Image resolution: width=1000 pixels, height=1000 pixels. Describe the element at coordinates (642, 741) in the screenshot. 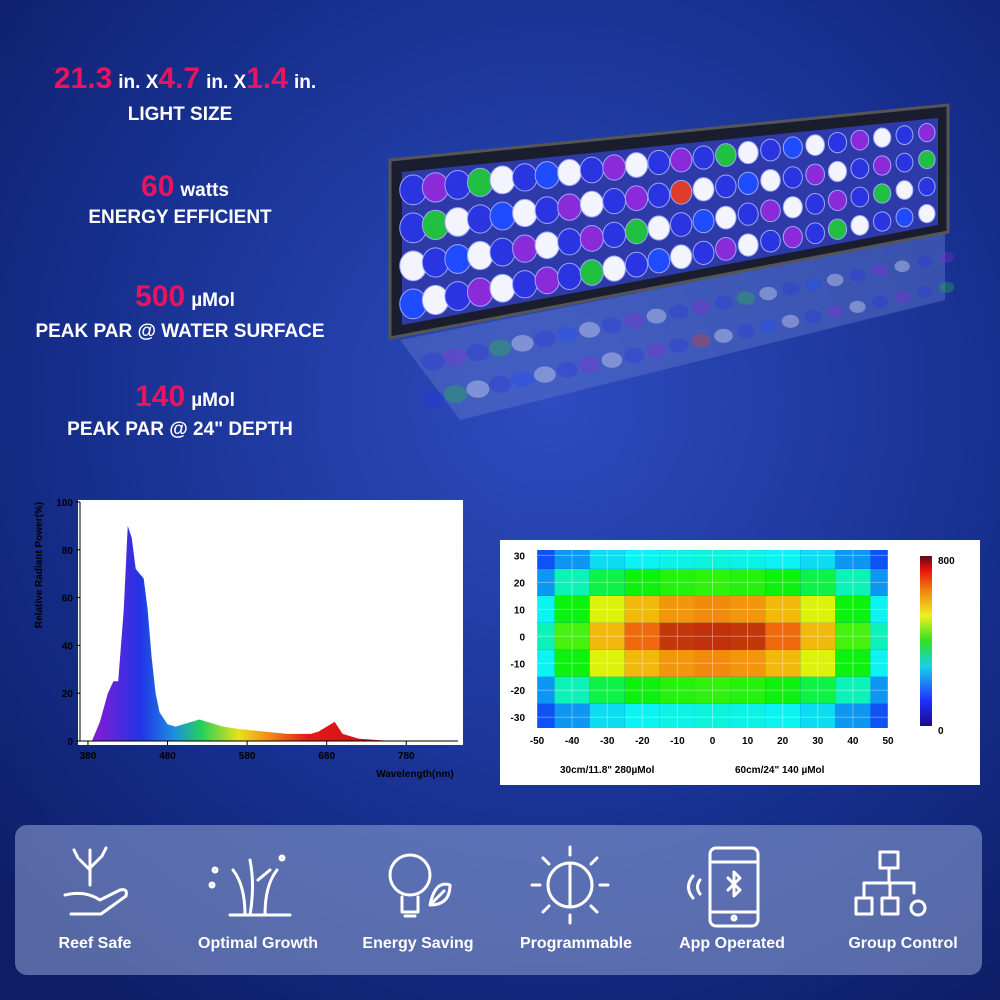

I see `x-tick-label: -20` at that location.